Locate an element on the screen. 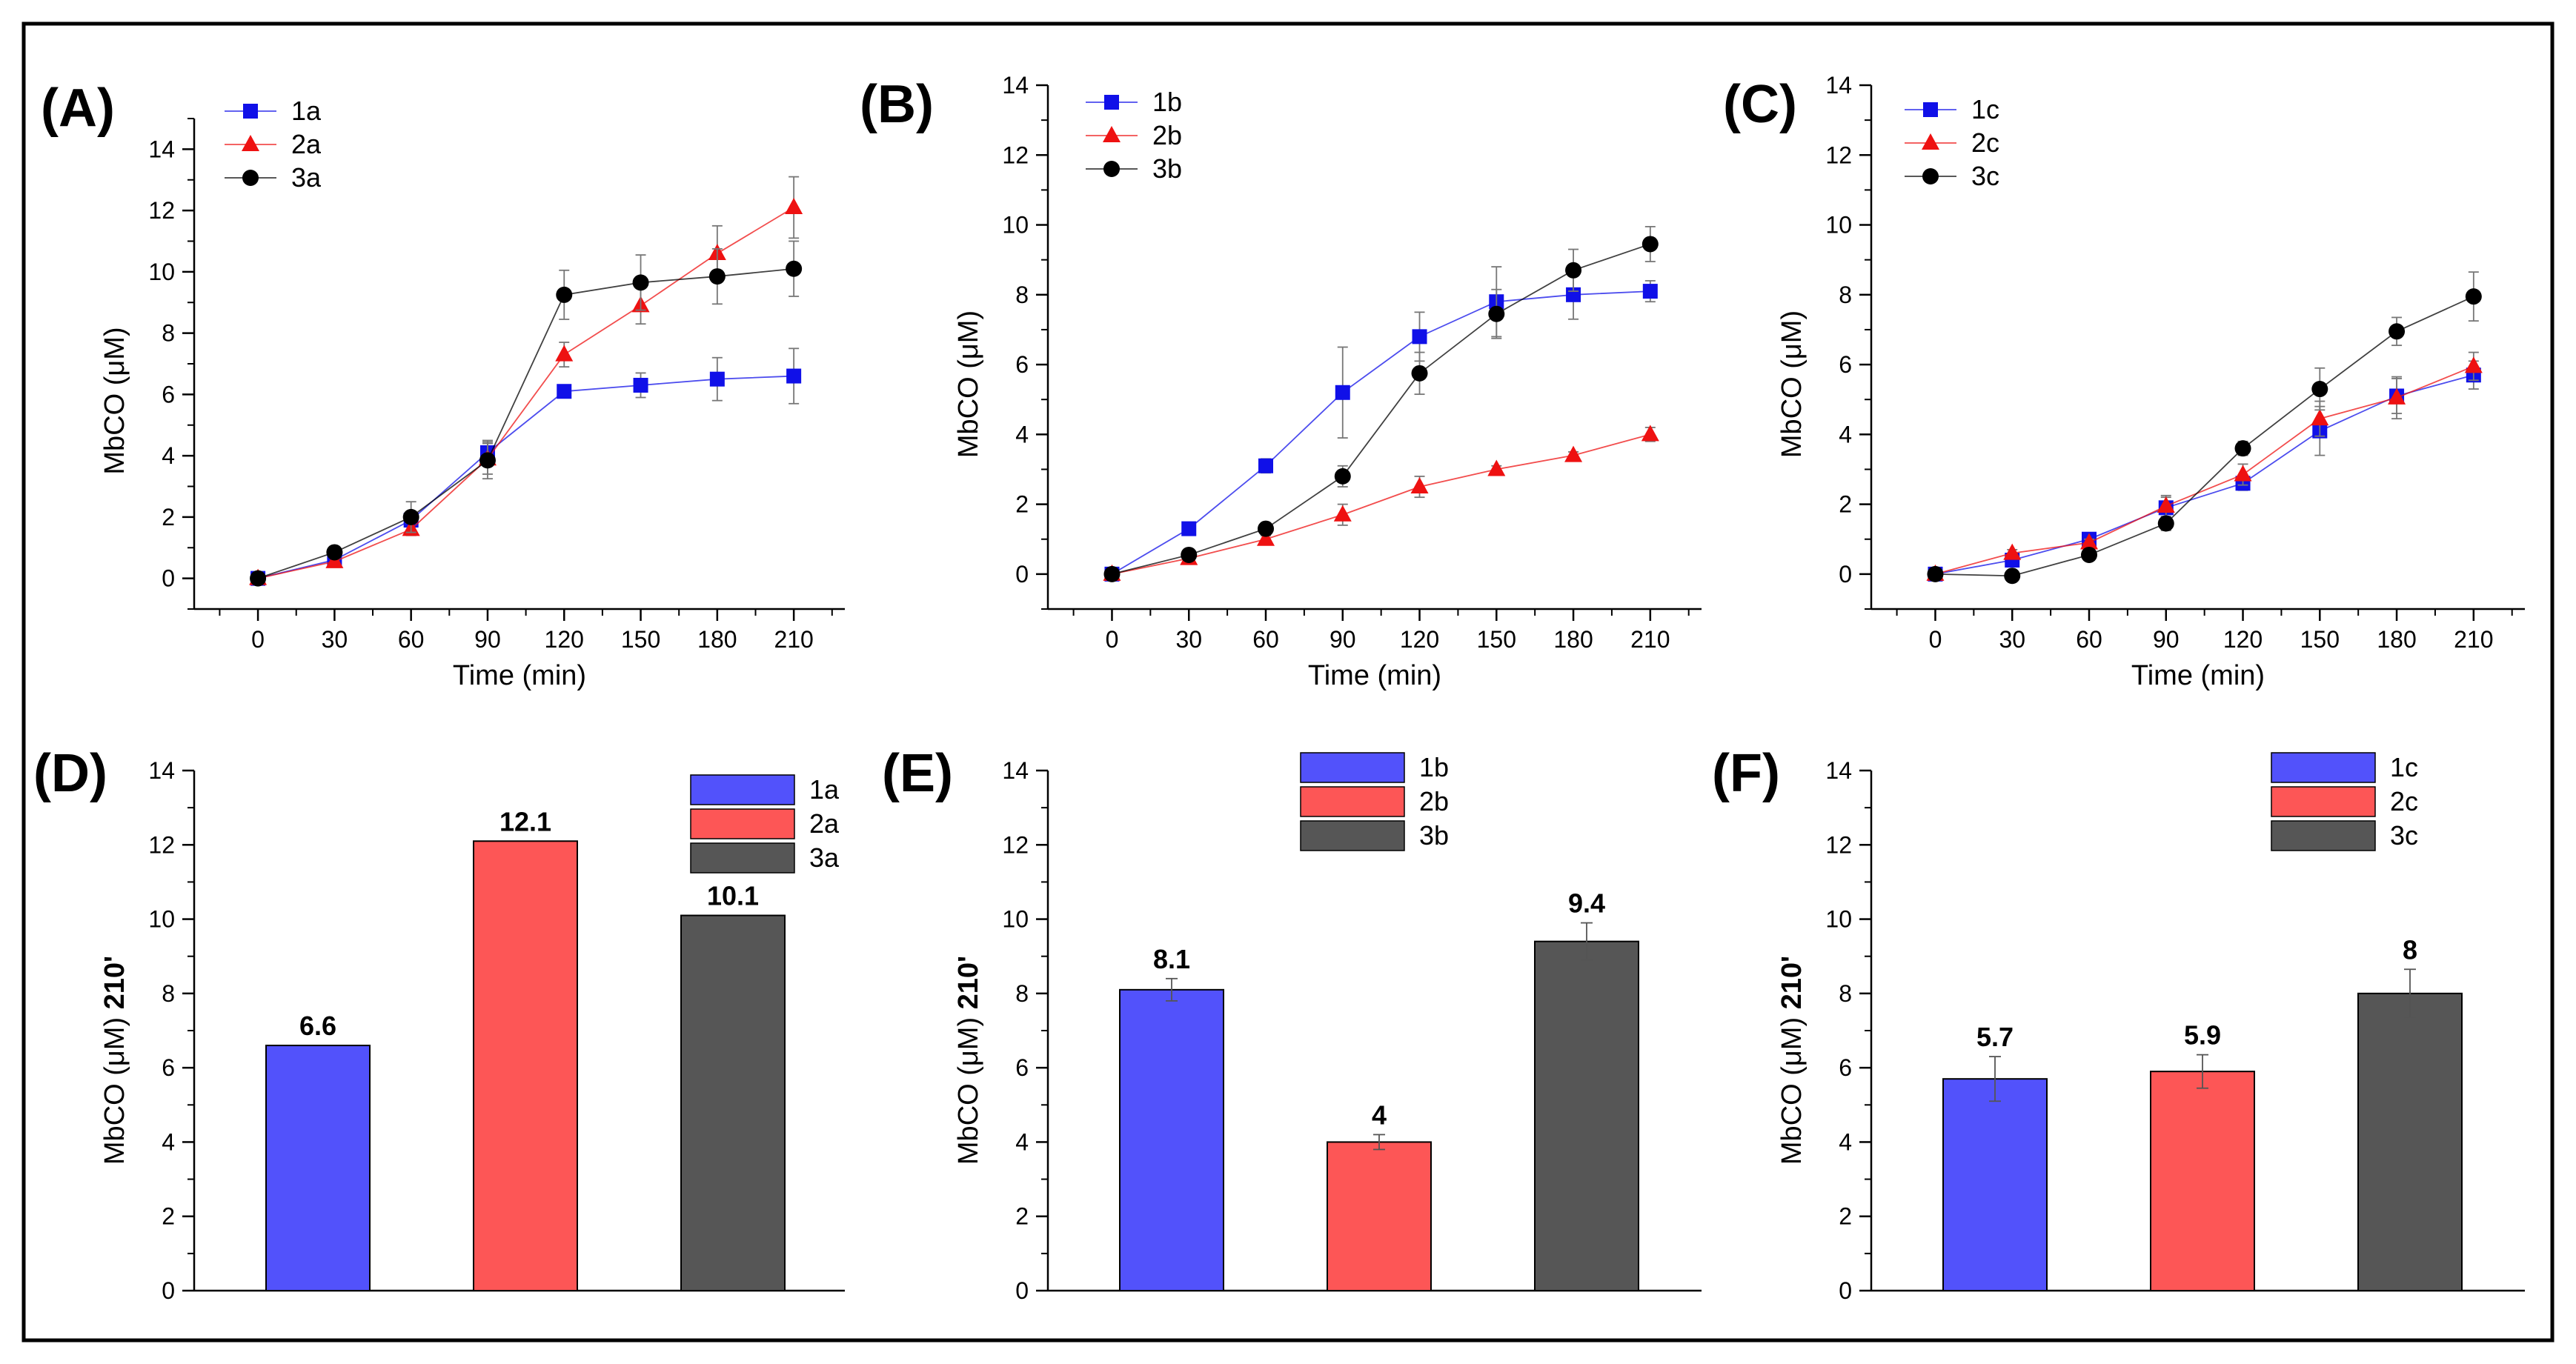  bar-value-label: 5.7 is located at coordinates (1995, 1037).